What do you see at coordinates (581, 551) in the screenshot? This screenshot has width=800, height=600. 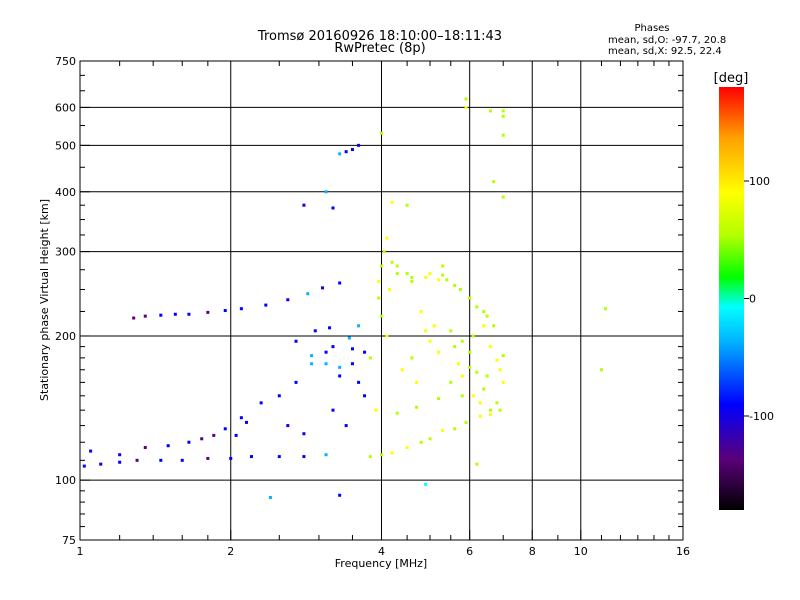 I see `x-tick-label: 10` at bounding box center [581, 551].